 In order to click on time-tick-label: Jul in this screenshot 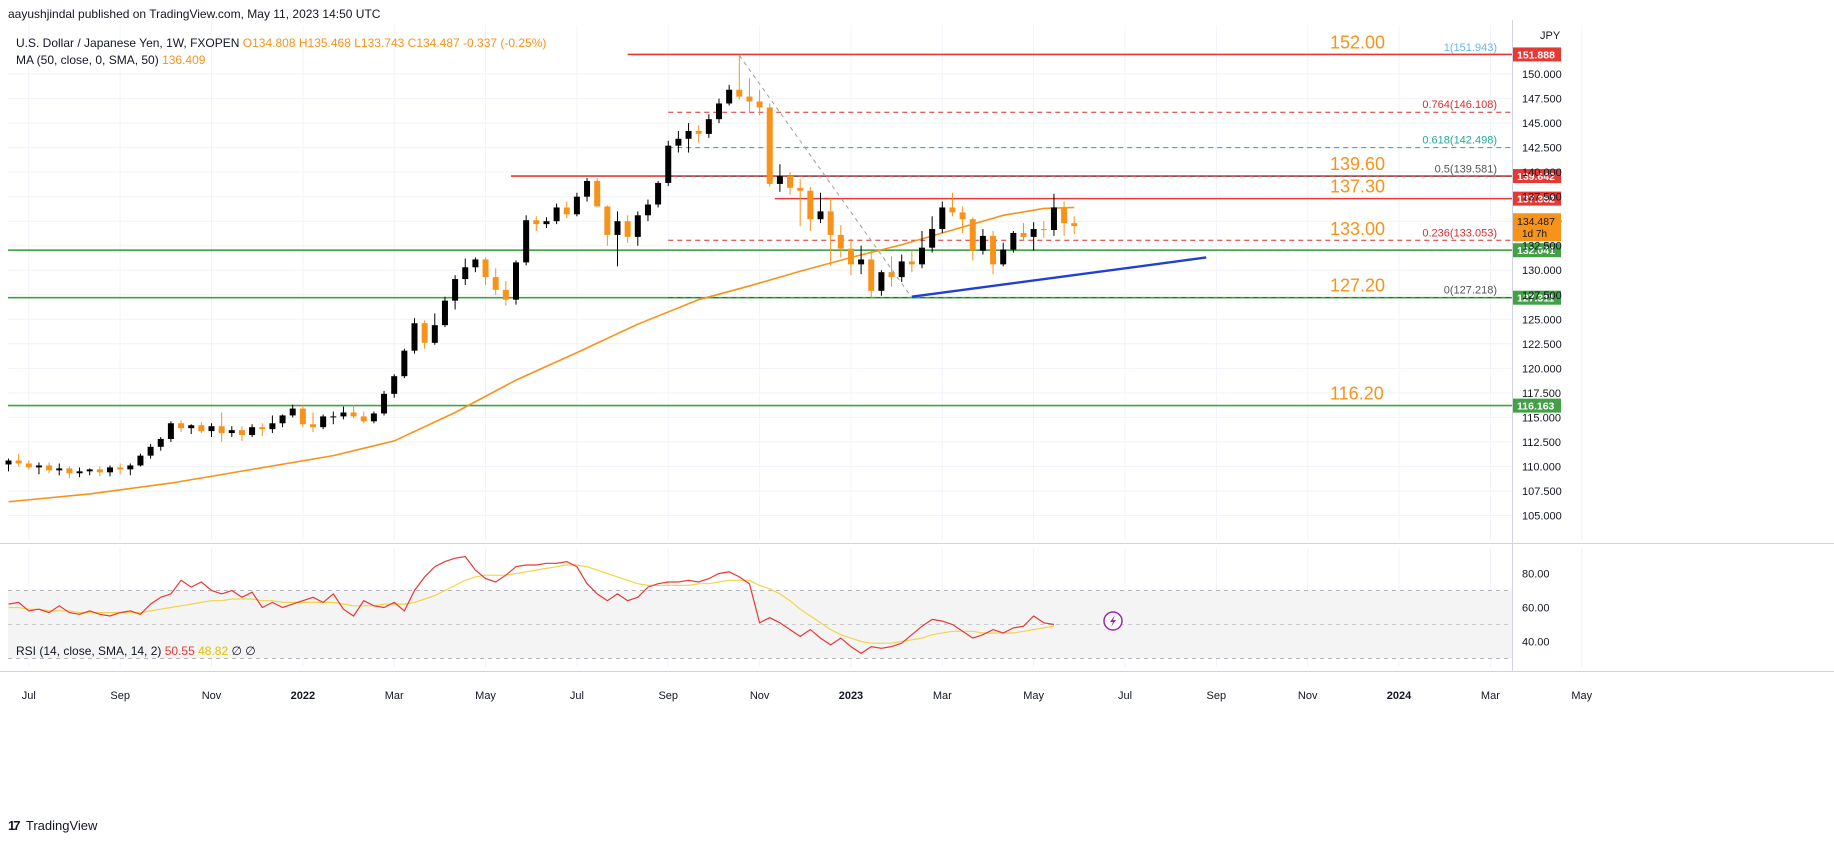, I will do `click(29, 696)`.